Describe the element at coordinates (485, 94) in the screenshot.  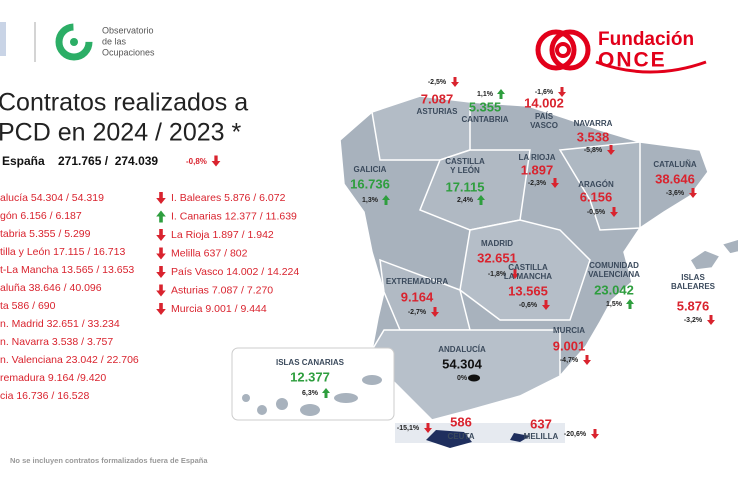
I see `region-change: 1,1%` at that location.